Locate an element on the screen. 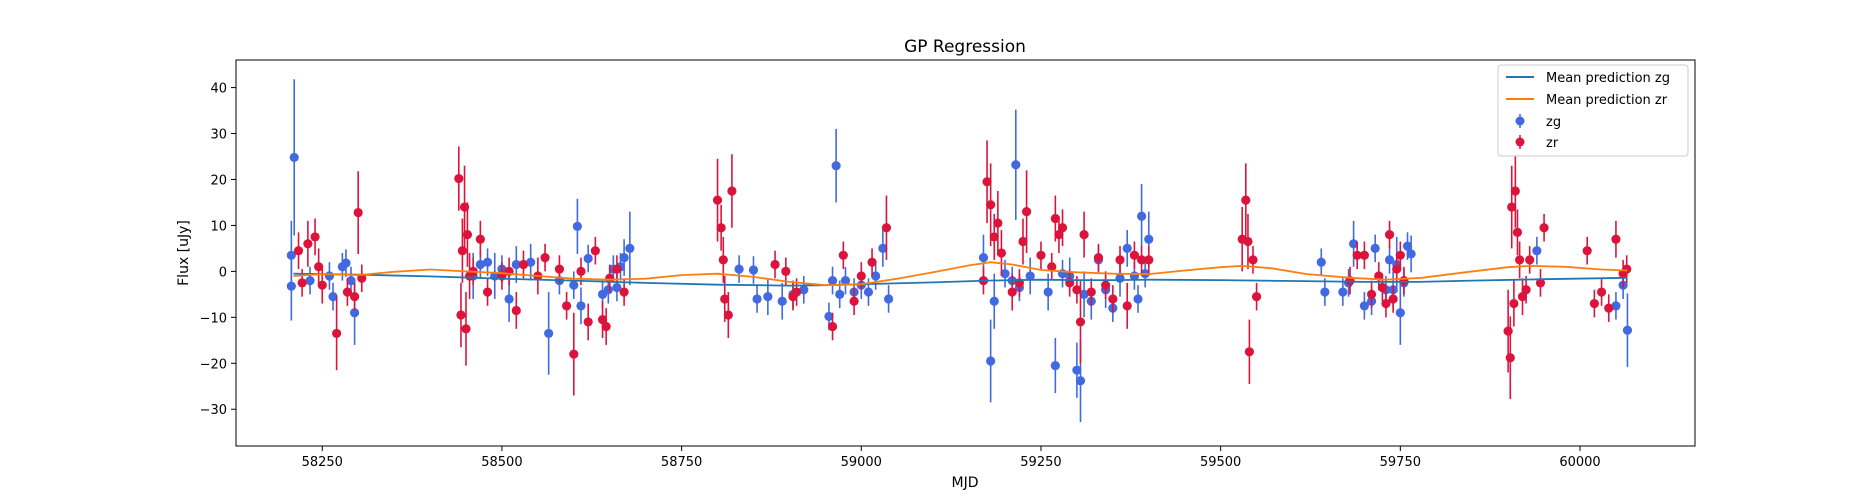 This screenshot has width=1875, height=500. y-tick-label: 30 is located at coordinates (218, 135).